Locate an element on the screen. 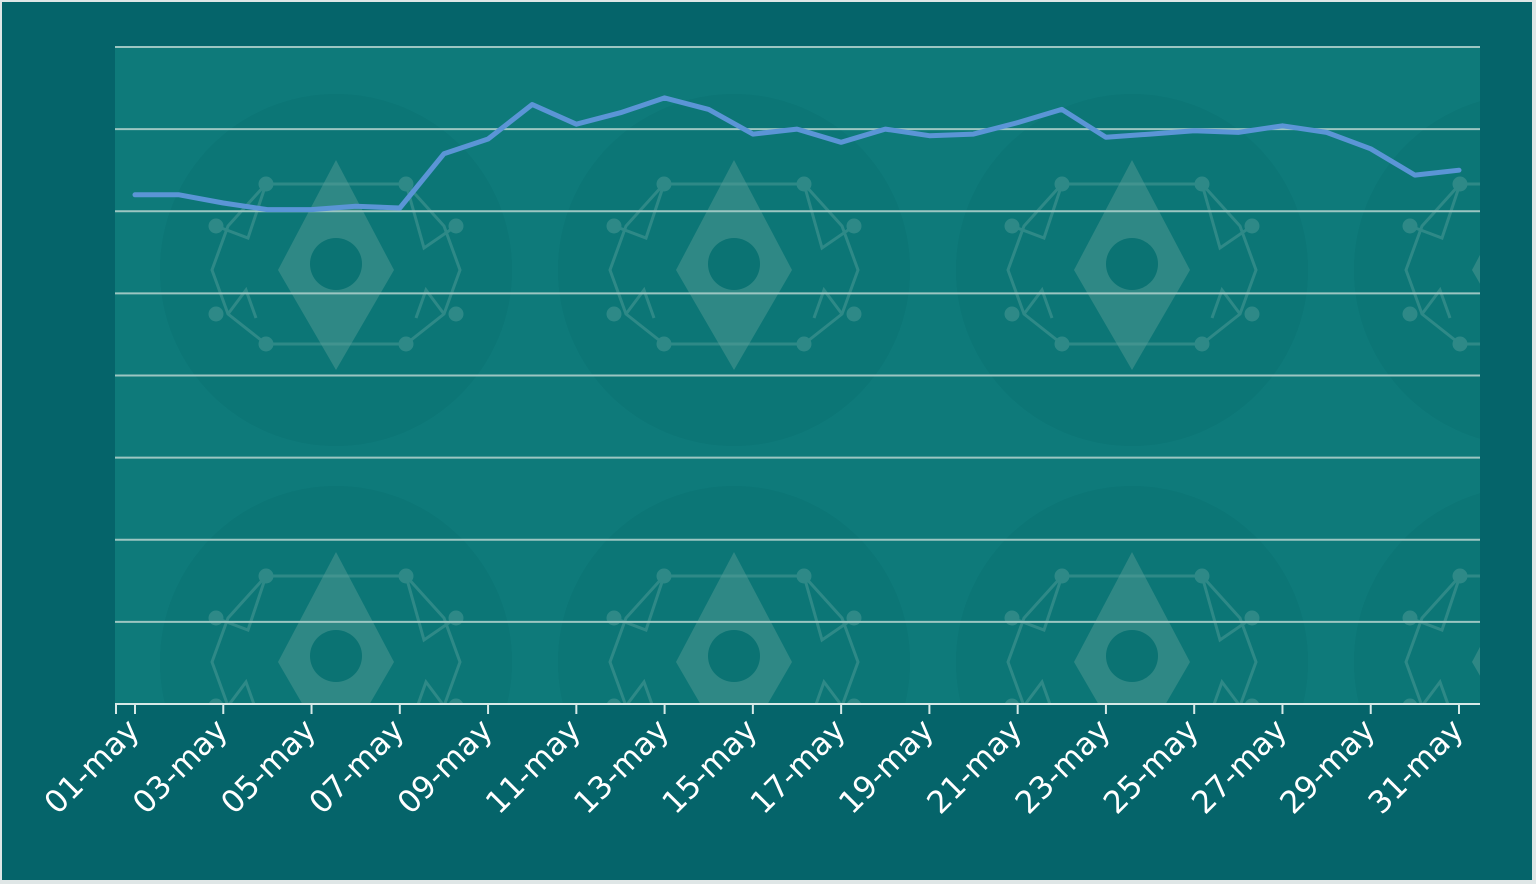 The image size is (1536, 884). x-tick-label: 23-may is located at coordinates (1063, 766).